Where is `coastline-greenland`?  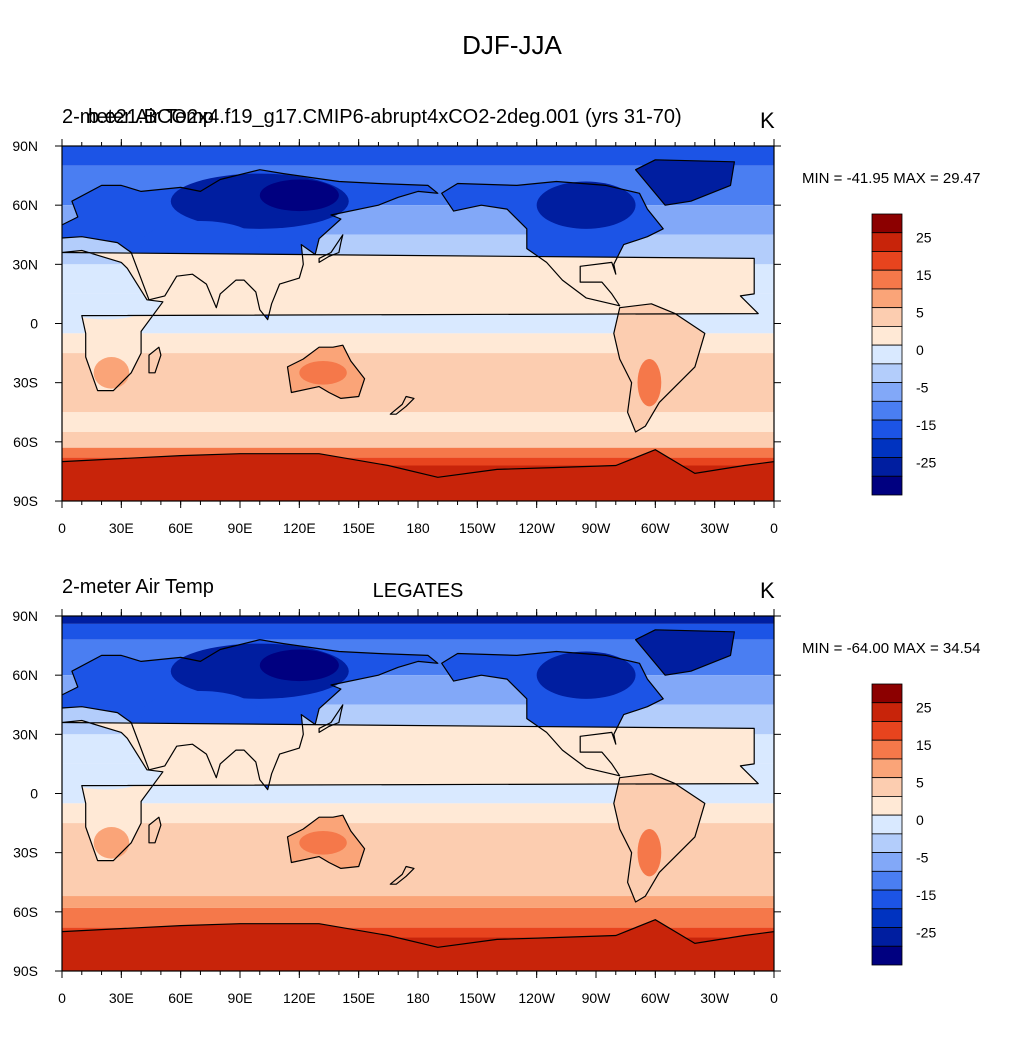
coastline-greenland is located at coordinates (685, 182).